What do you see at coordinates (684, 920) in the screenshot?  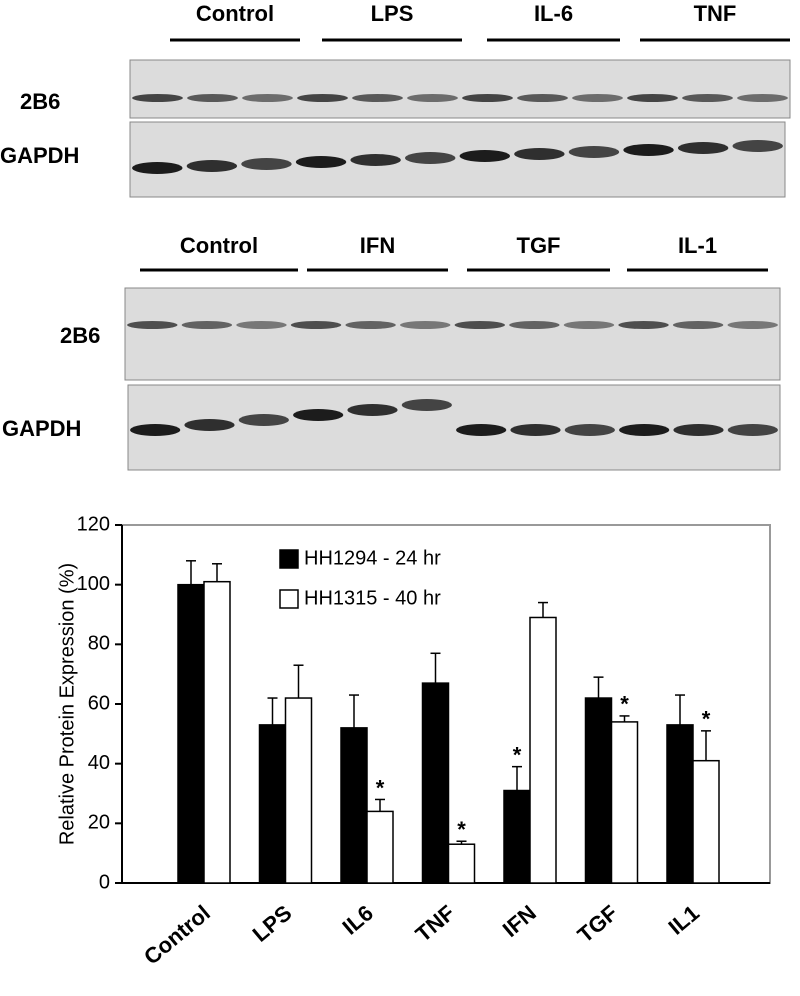 I see `x-tick-label: IL1` at bounding box center [684, 920].